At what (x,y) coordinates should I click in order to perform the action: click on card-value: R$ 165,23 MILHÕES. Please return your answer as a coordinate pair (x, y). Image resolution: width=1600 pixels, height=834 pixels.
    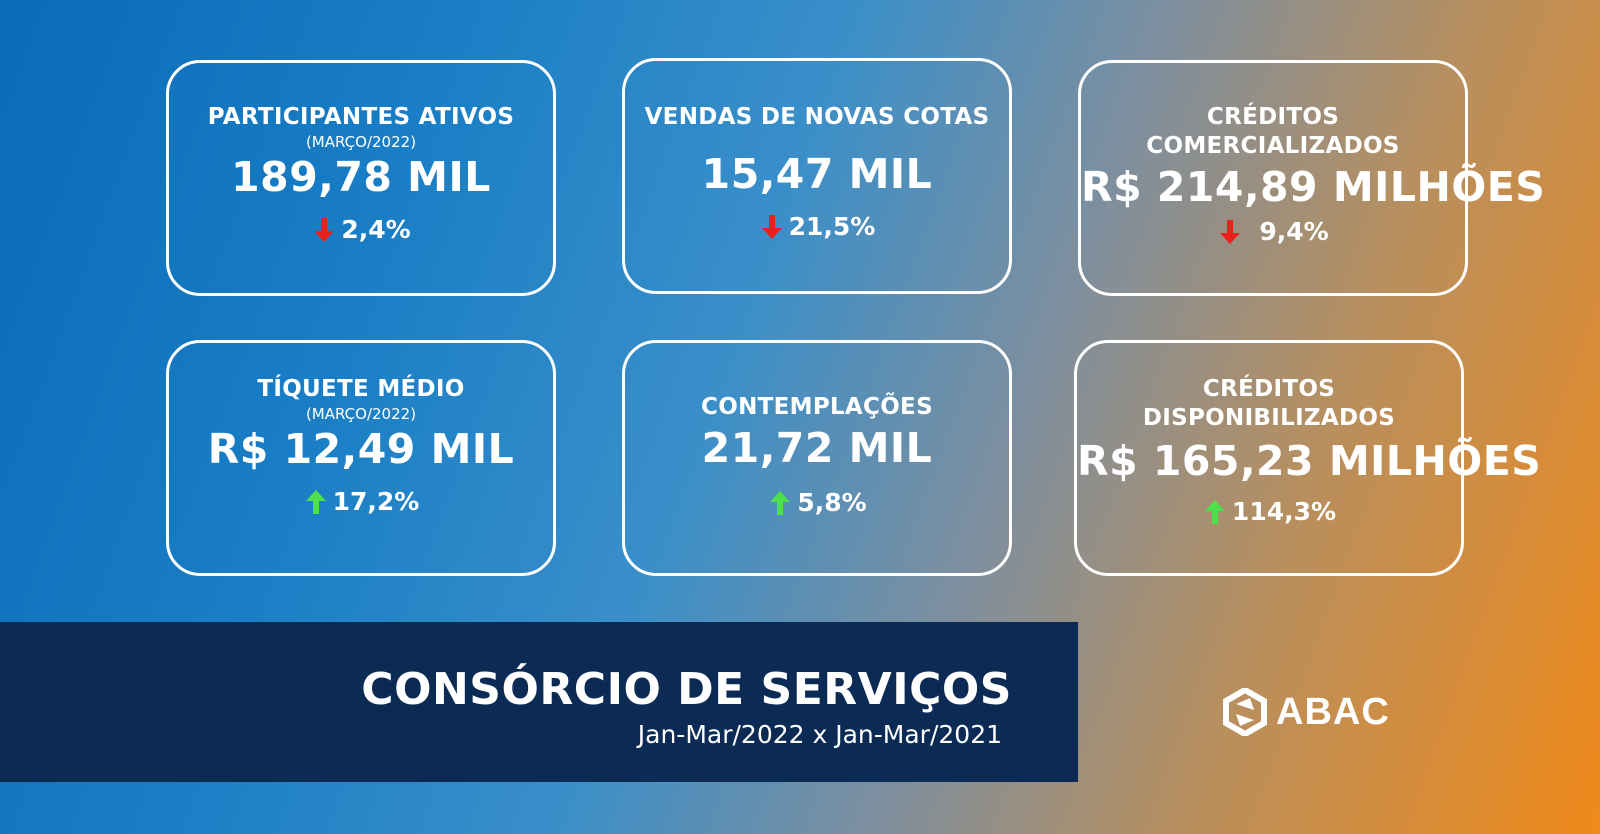
    Looking at the image, I should click on (1309, 461).